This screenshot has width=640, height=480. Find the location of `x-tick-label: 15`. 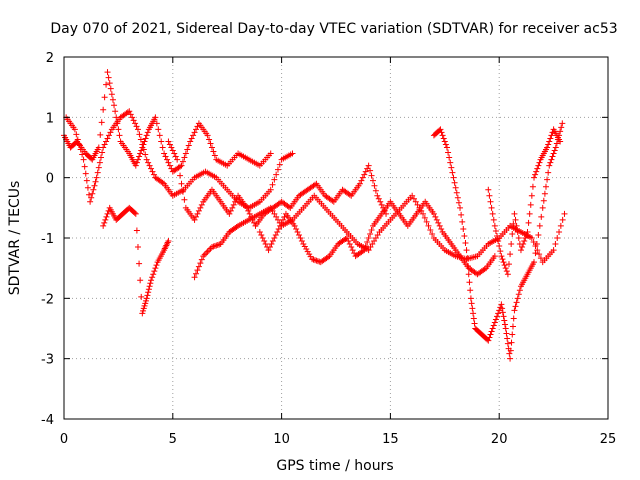

x-tick-label: 15 is located at coordinates (390, 439).